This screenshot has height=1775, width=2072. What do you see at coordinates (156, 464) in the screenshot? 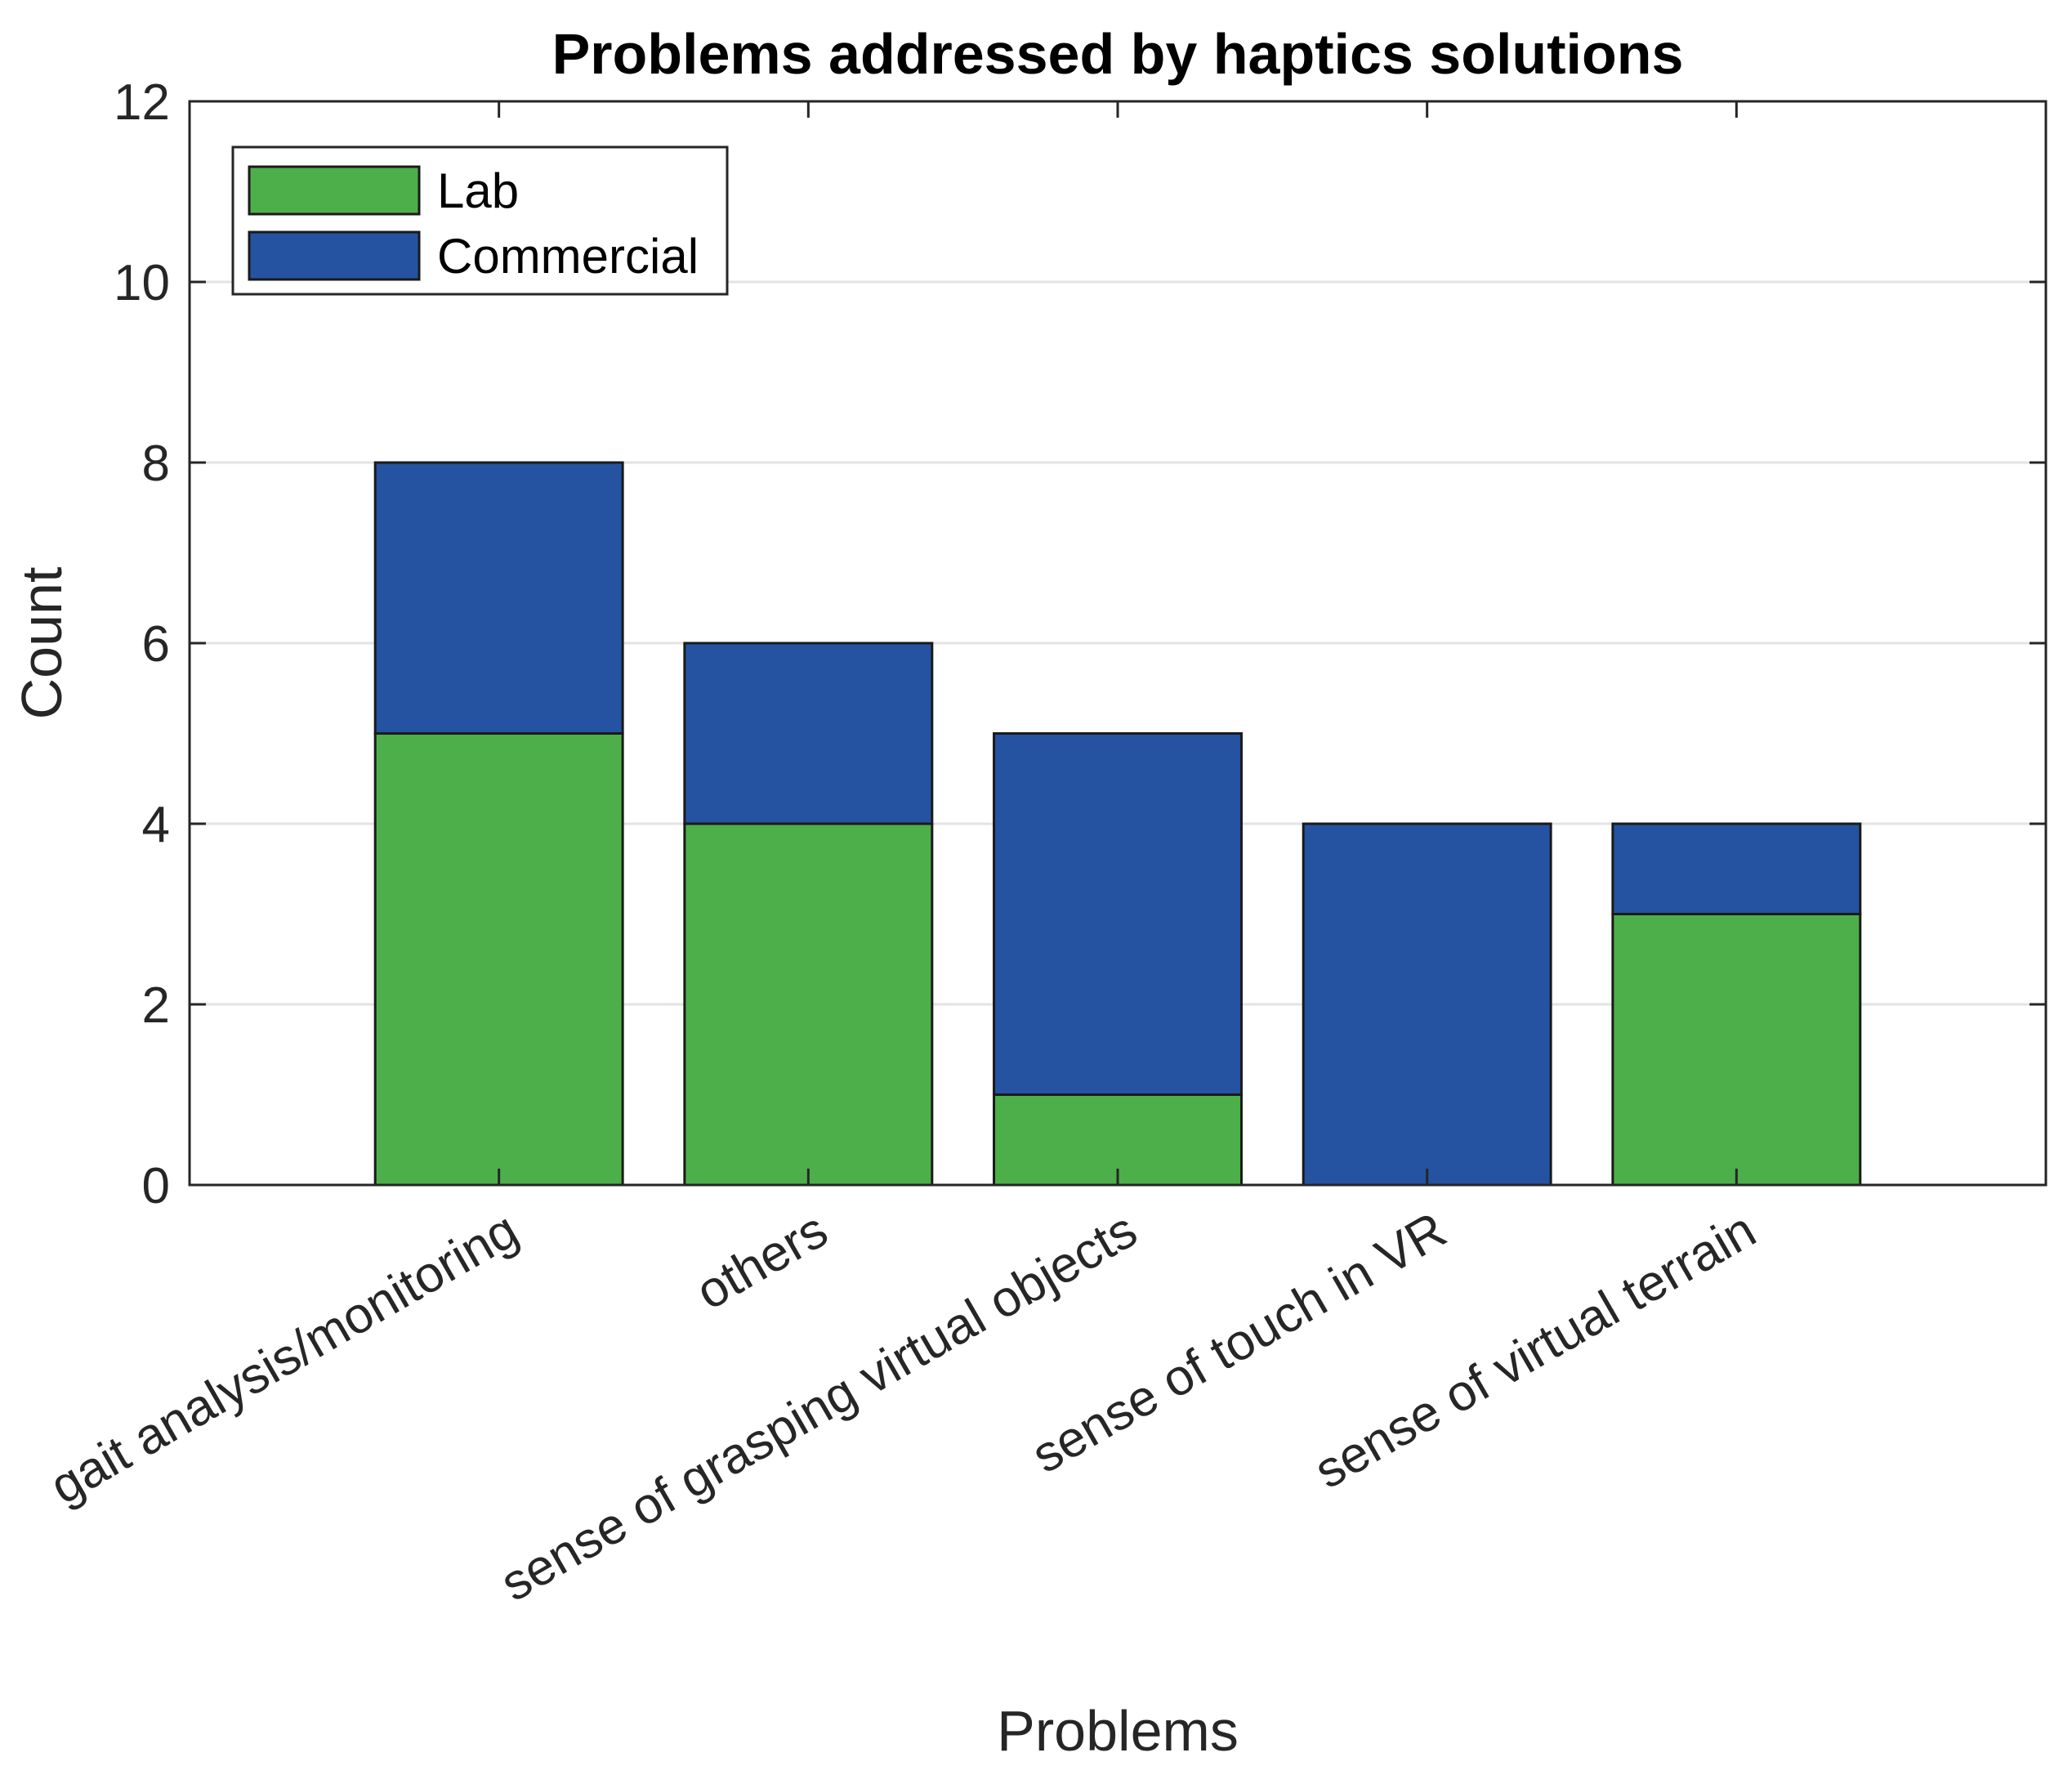
I see `y-tick-label: 8` at bounding box center [156, 464].